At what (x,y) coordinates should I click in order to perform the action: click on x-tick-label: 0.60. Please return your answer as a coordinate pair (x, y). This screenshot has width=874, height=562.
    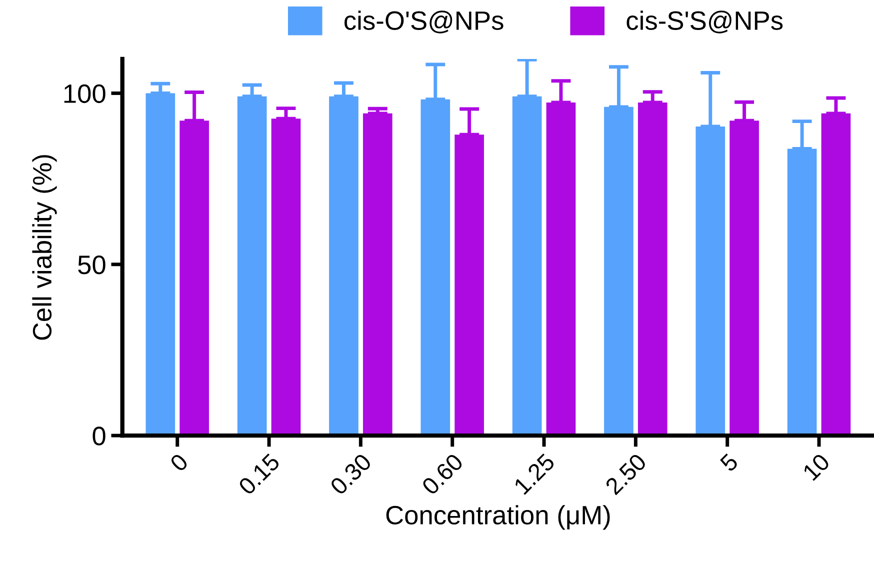
    Looking at the image, I should click on (442, 474).